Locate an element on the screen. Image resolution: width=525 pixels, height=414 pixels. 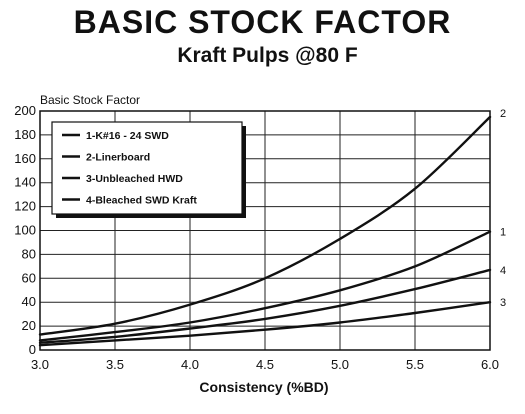
y-tick-label: 40 is located at coordinates (29, 301).